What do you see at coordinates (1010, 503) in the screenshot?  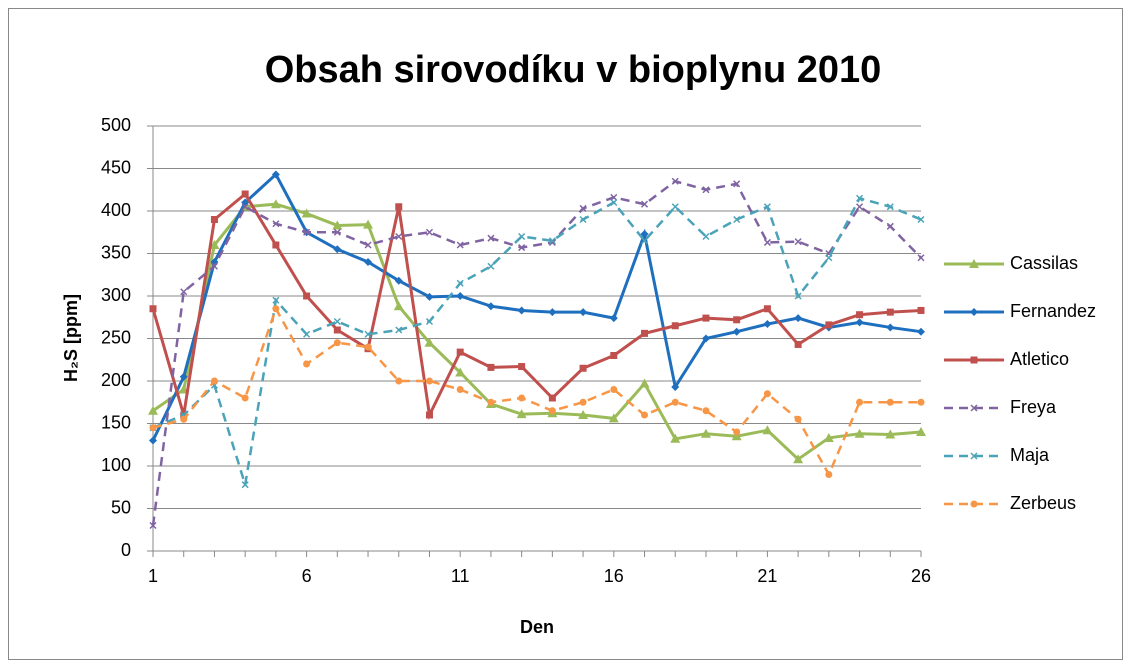 I see `legend-item: Zerbeus` at bounding box center [1010, 503].